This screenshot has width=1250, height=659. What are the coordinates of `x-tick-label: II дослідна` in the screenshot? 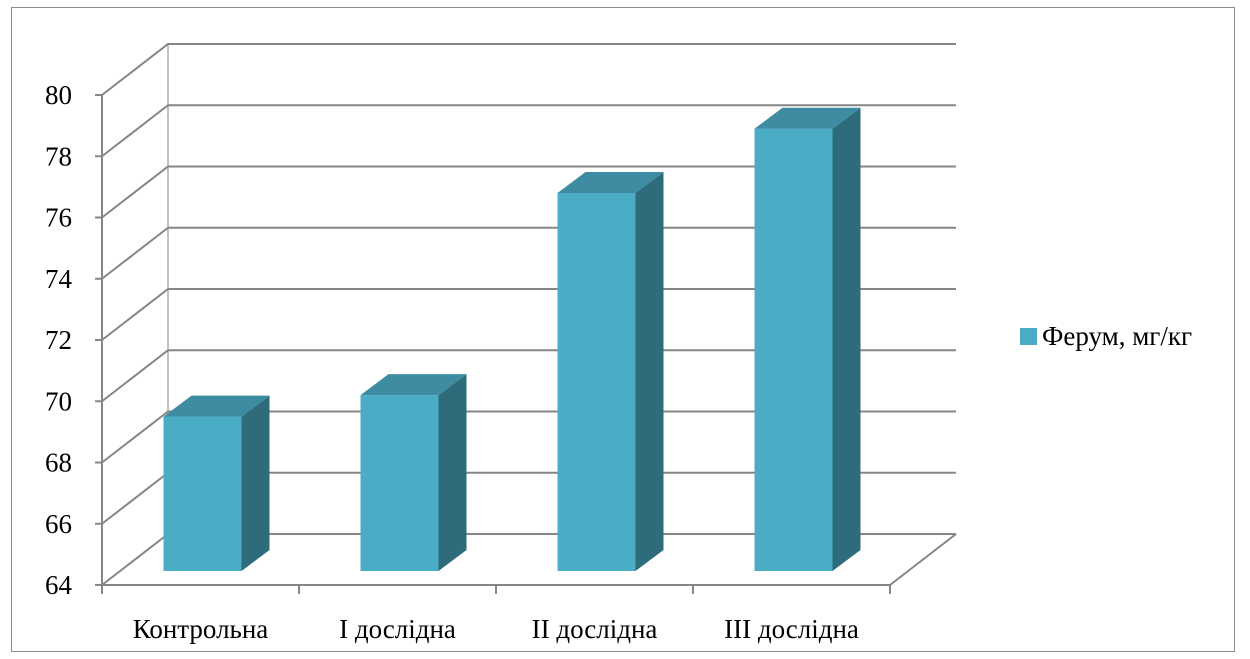 It's located at (595, 629).